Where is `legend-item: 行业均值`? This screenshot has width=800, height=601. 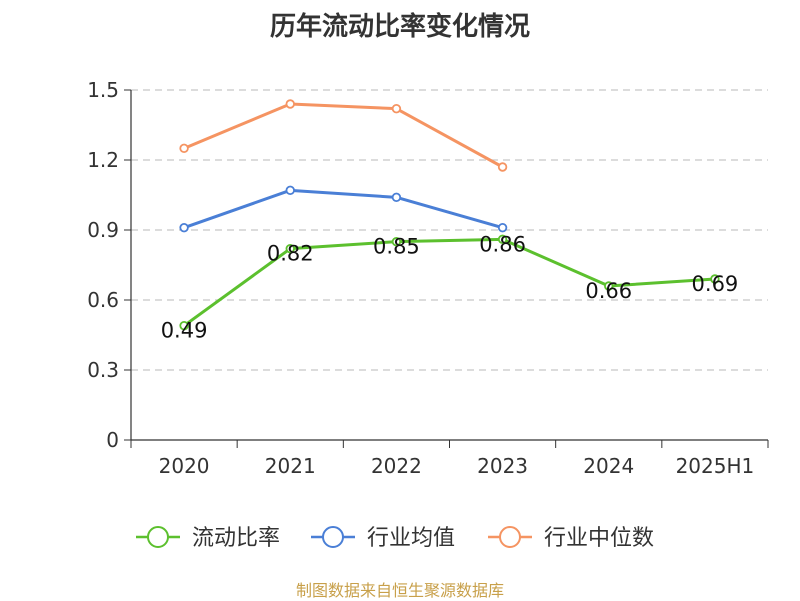 legend-item: 行业均值 is located at coordinates (383, 538).